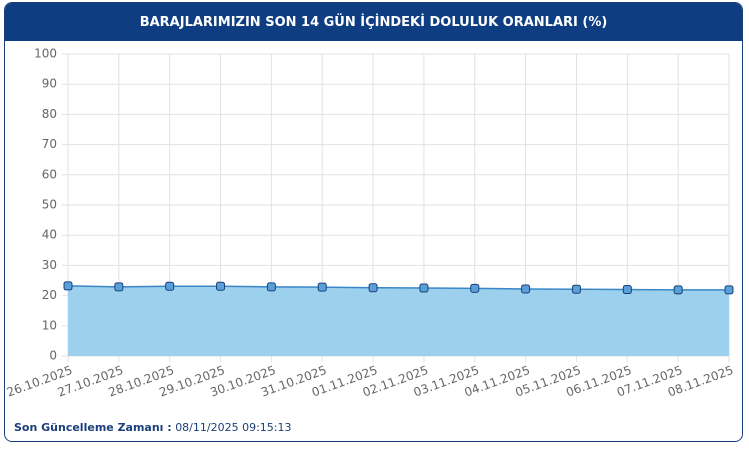  I want to click on y-tick-label: 100, so click(45, 54).